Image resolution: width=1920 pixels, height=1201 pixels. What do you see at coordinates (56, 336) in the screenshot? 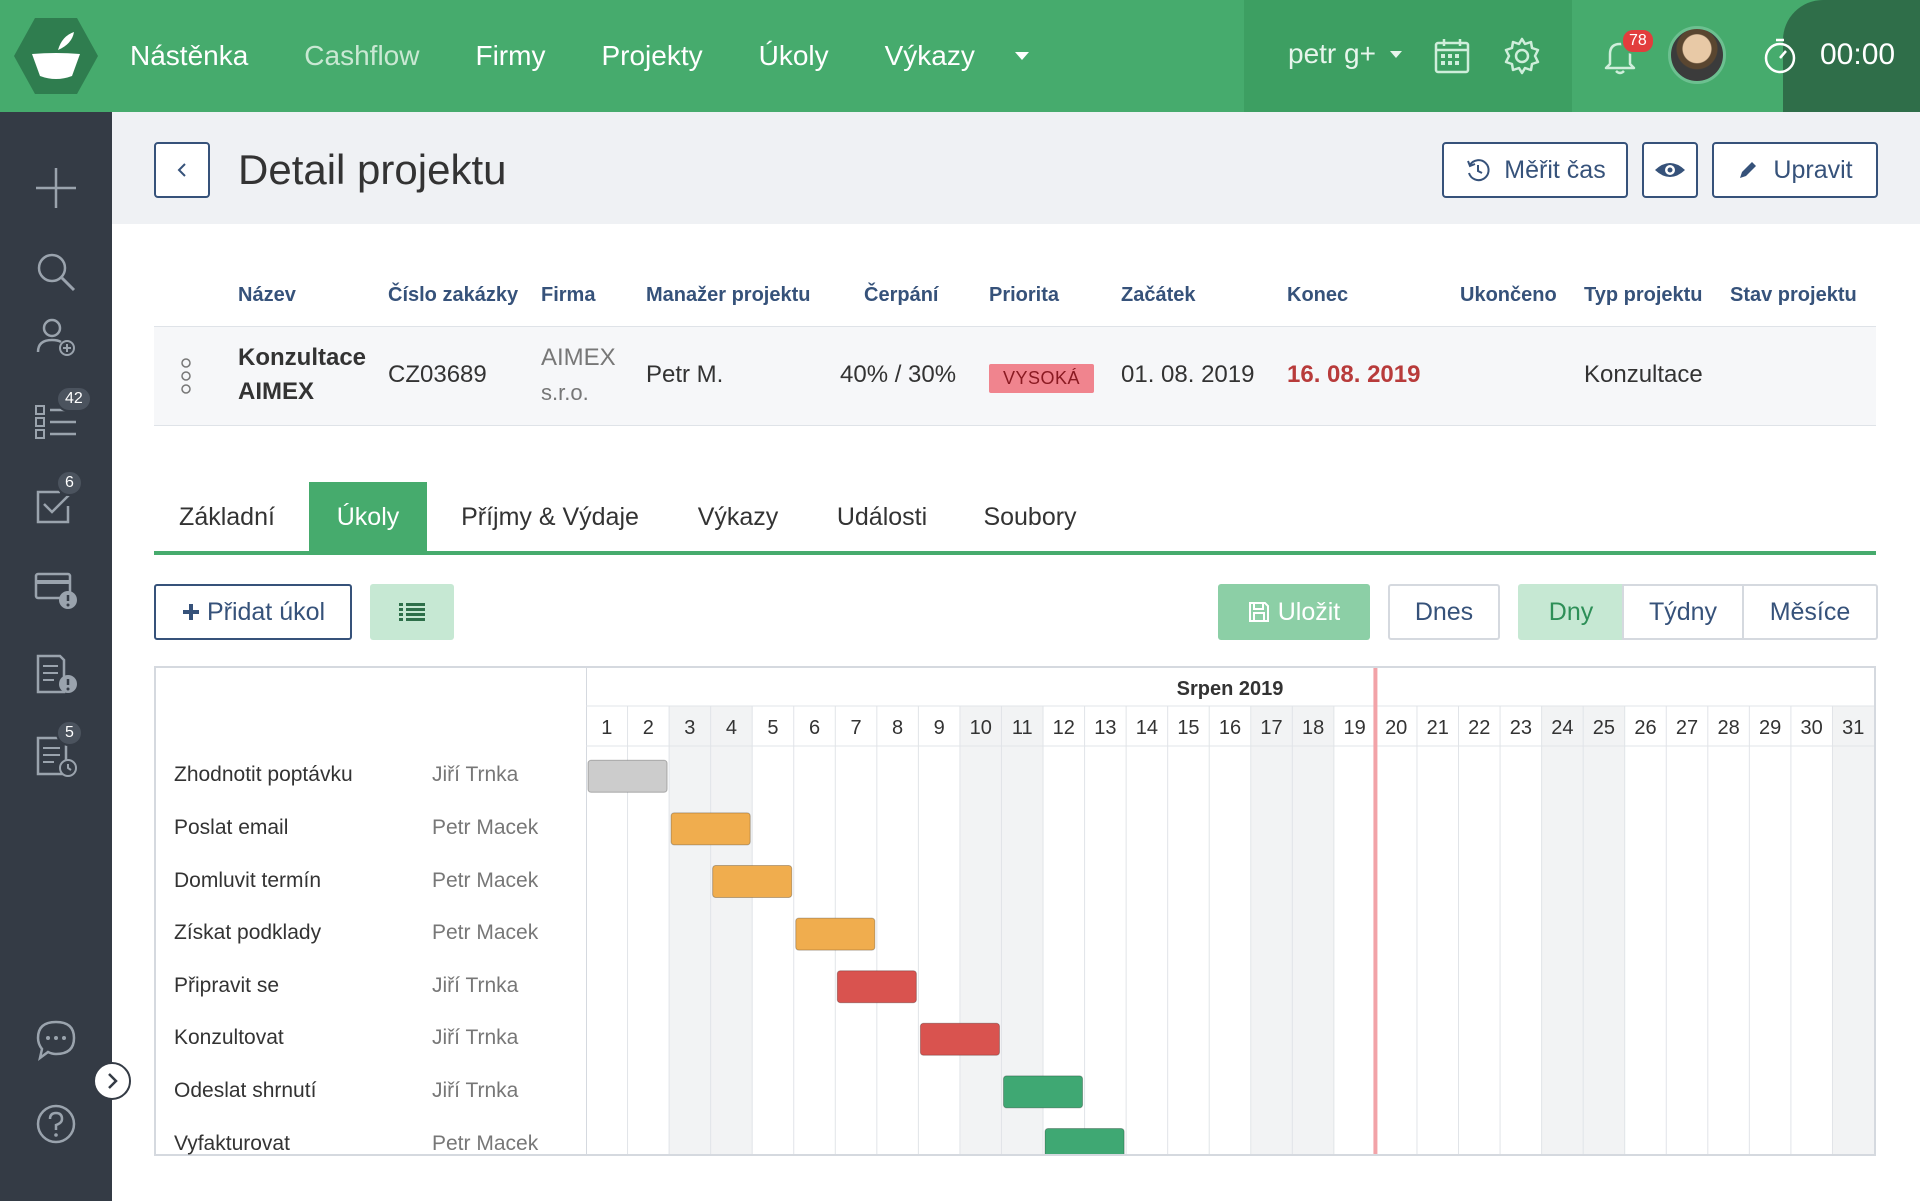
I see `add-user-icon` at bounding box center [56, 336].